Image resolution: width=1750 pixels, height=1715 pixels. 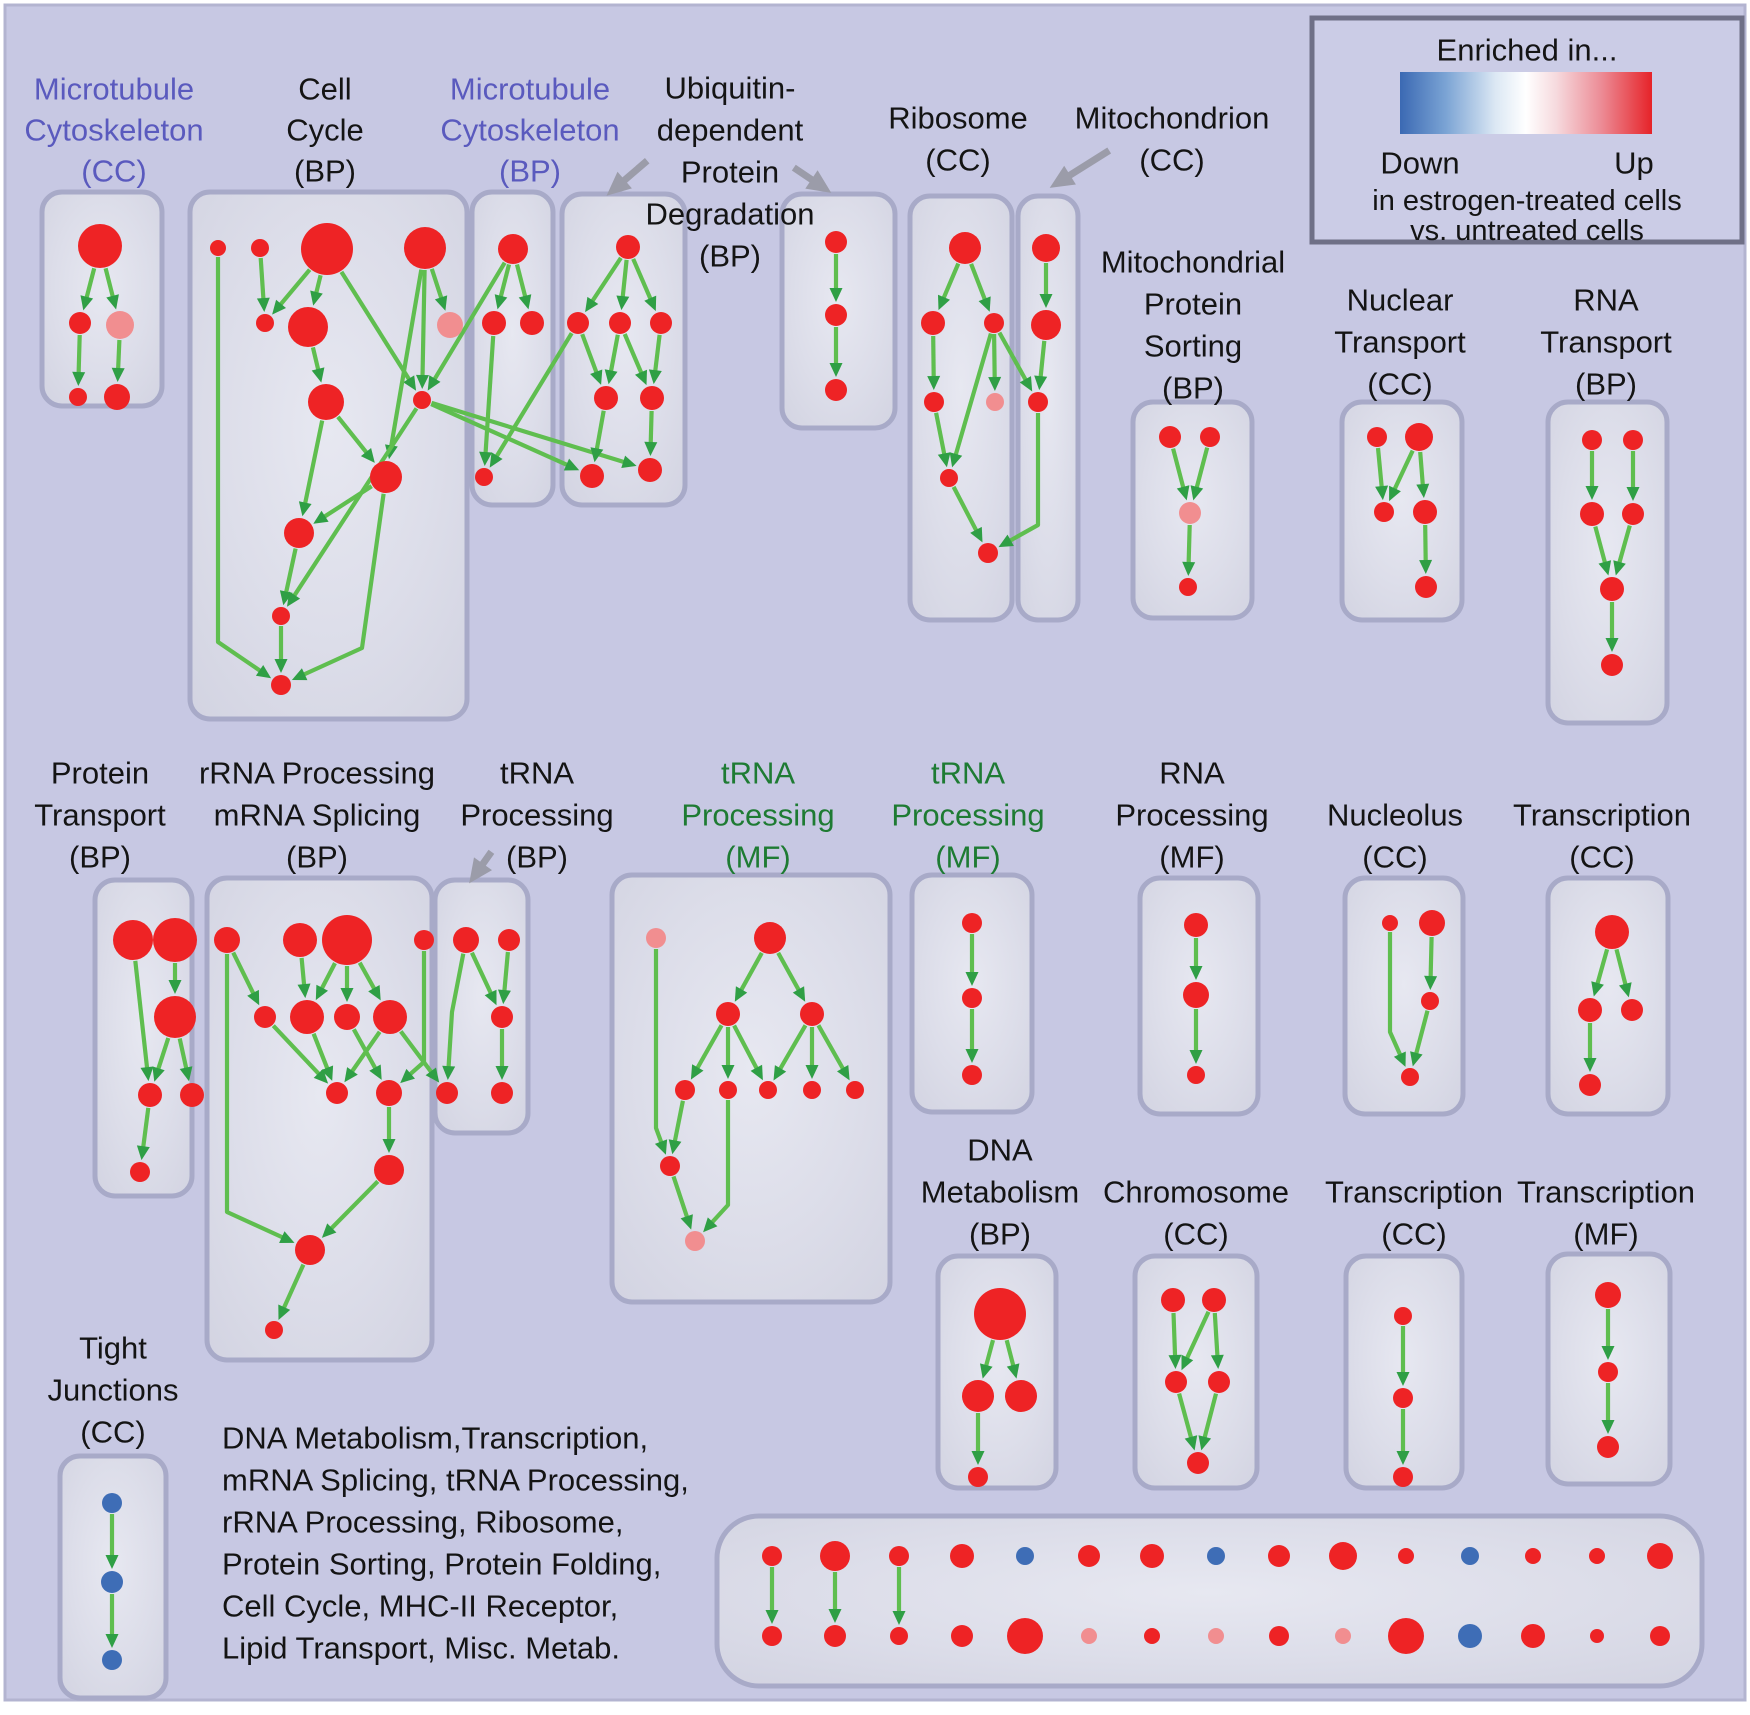 What do you see at coordinates (968, 773) in the screenshot?
I see `cluster-label-trna-processing-mf-2-line1: tRNA` at bounding box center [968, 773].